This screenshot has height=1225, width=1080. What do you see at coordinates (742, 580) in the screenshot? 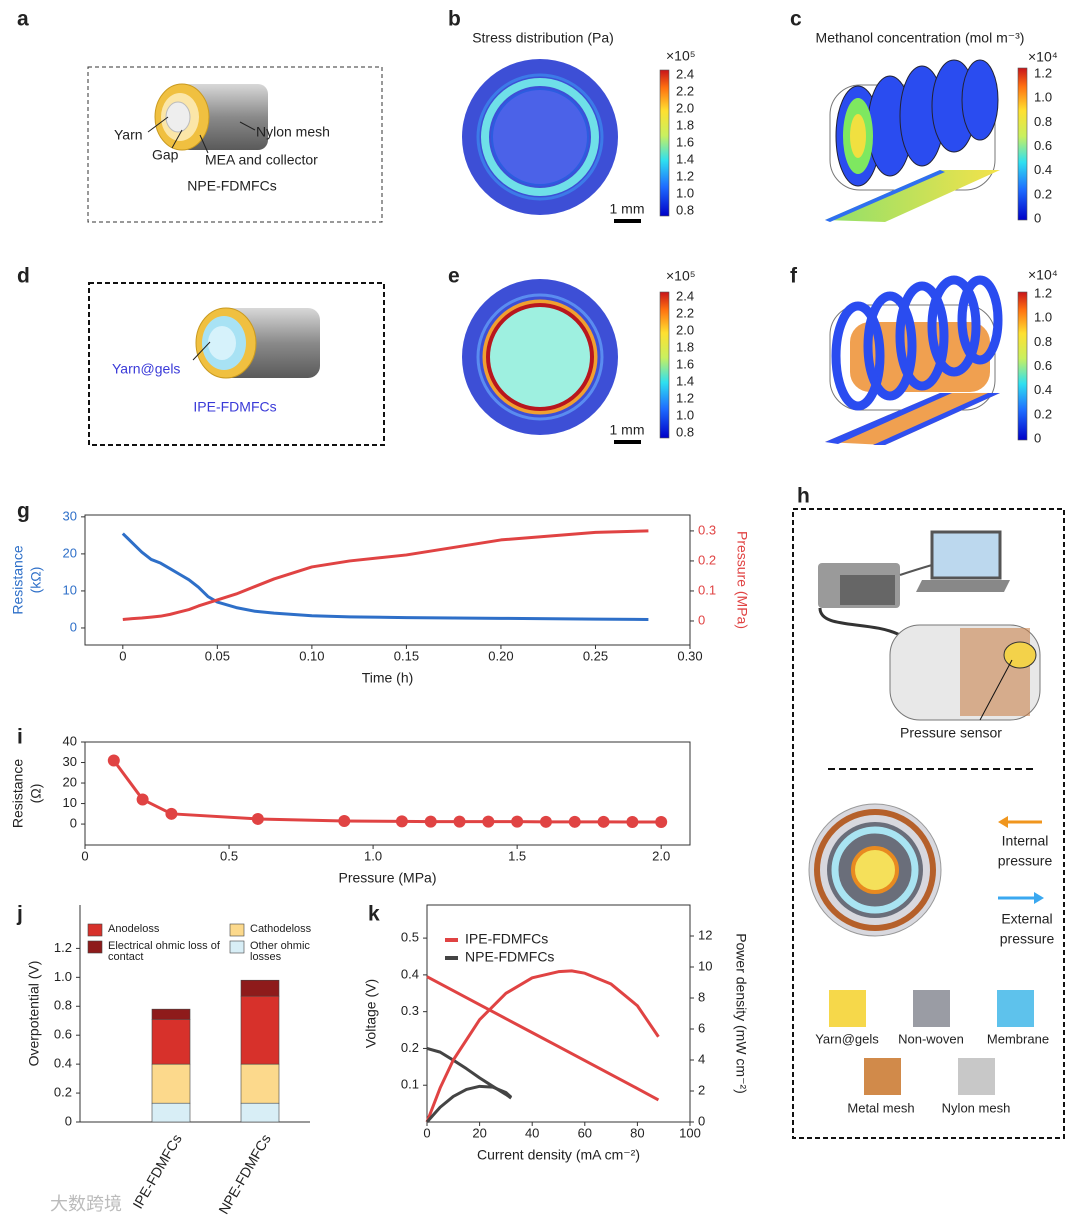
I see `y2-axis-label: Pressure (MPa)` at bounding box center [742, 580].